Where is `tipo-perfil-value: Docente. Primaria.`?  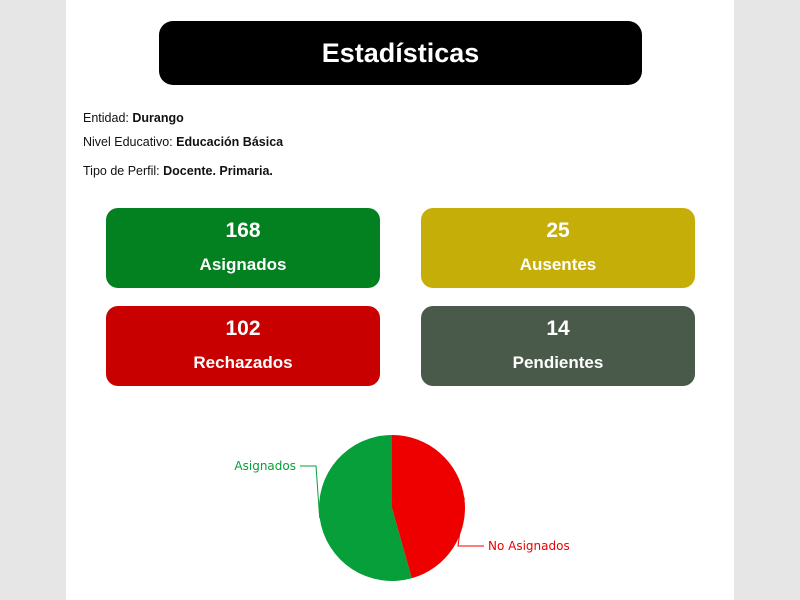 tipo-perfil-value: Docente. Primaria. is located at coordinates (218, 171).